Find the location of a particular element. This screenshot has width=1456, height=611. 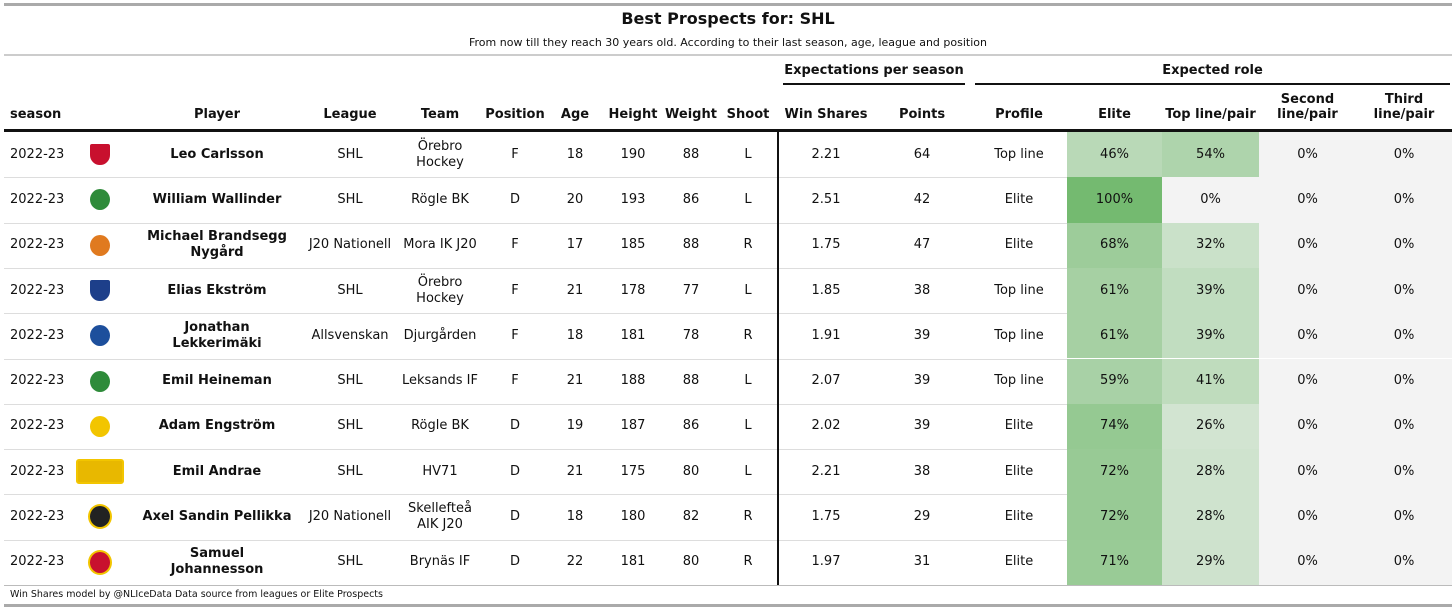

table-cell: Brynäs IF is located at coordinates (440, 562).